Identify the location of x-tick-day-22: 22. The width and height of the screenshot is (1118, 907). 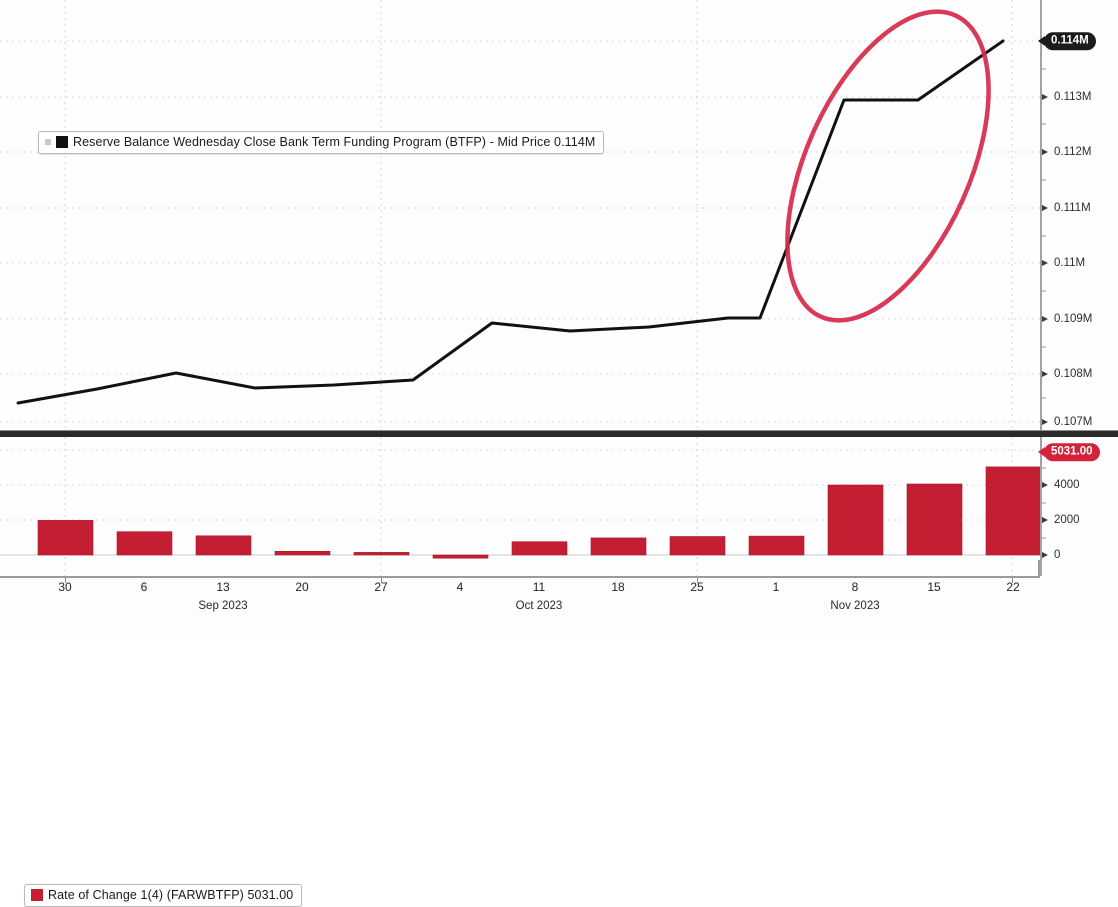
(1013, 587).